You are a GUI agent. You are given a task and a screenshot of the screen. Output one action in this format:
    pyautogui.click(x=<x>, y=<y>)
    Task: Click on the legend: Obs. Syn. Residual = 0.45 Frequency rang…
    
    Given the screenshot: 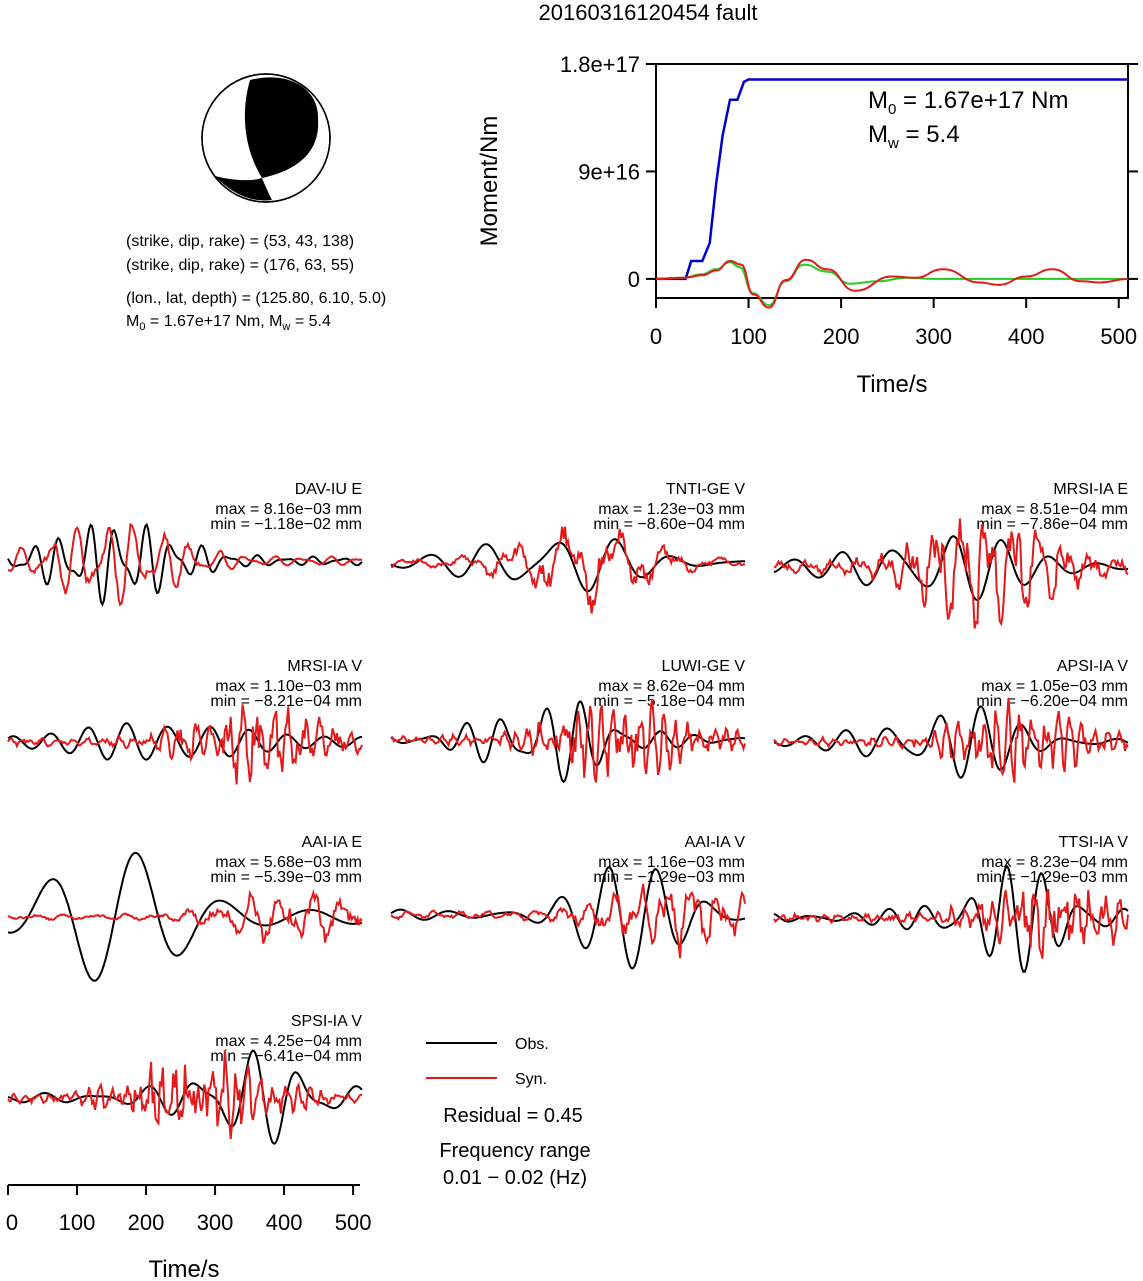 What is the action you would take?
    pyautogui.click(x=508, y=1112)
    